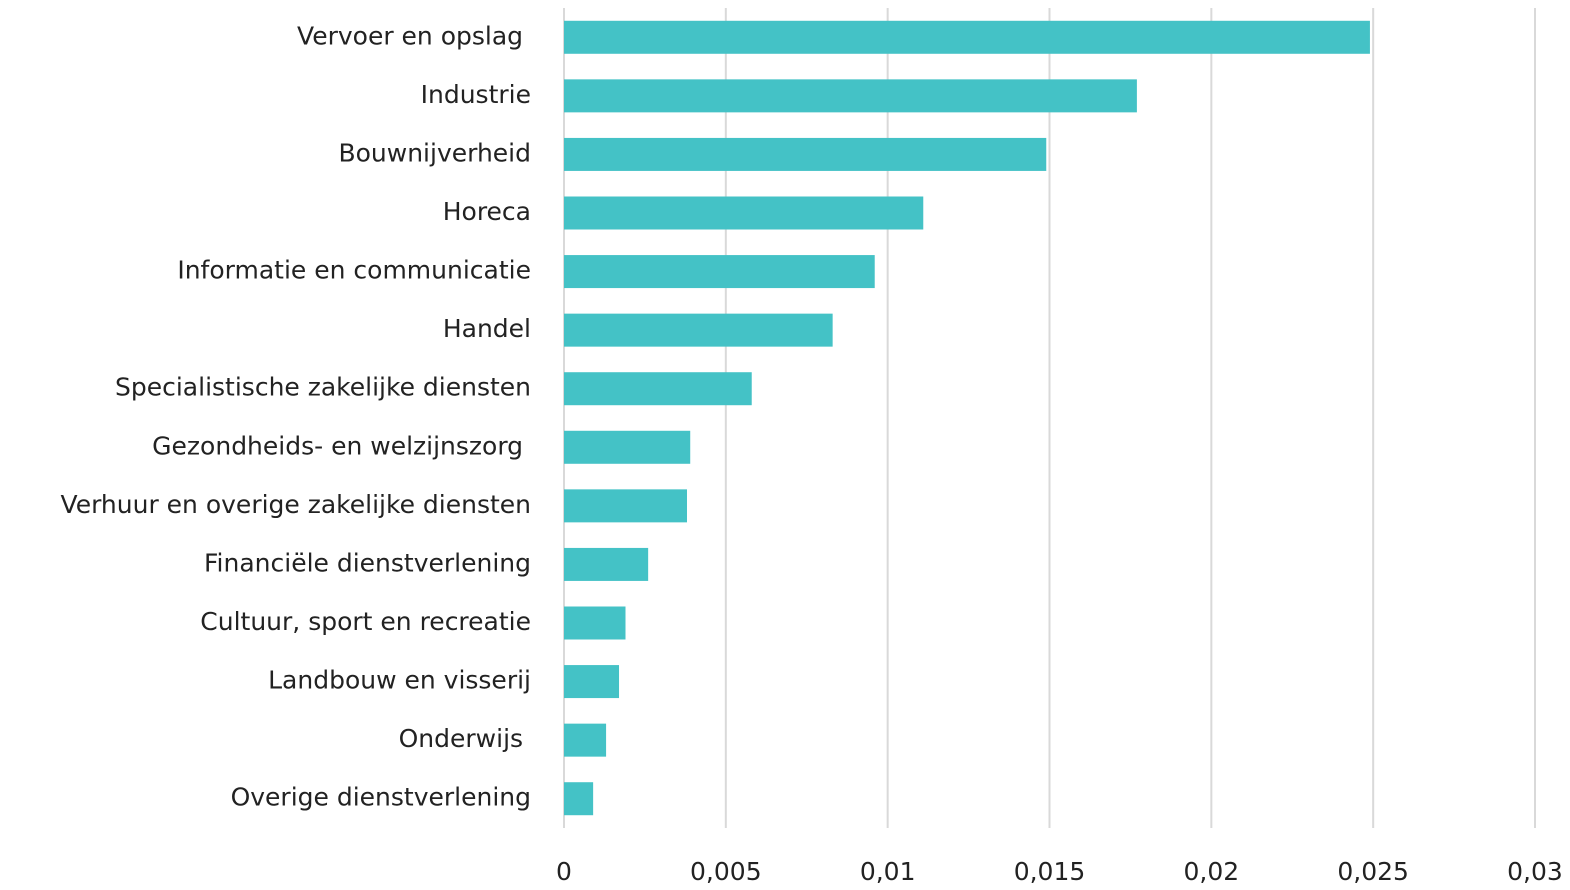 This screenshot has height=890, width=1570. I want to click on x-tick-label: 0,02, so click(1211, 871).